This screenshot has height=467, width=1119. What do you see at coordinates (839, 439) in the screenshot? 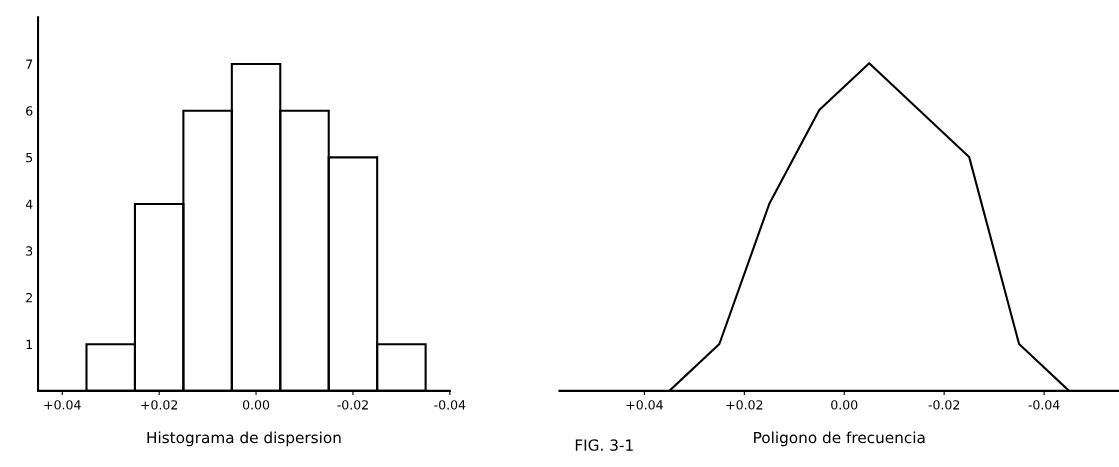
I see `x-axis-title: Poligono de frecuencia` at bounding box center [839, 439].